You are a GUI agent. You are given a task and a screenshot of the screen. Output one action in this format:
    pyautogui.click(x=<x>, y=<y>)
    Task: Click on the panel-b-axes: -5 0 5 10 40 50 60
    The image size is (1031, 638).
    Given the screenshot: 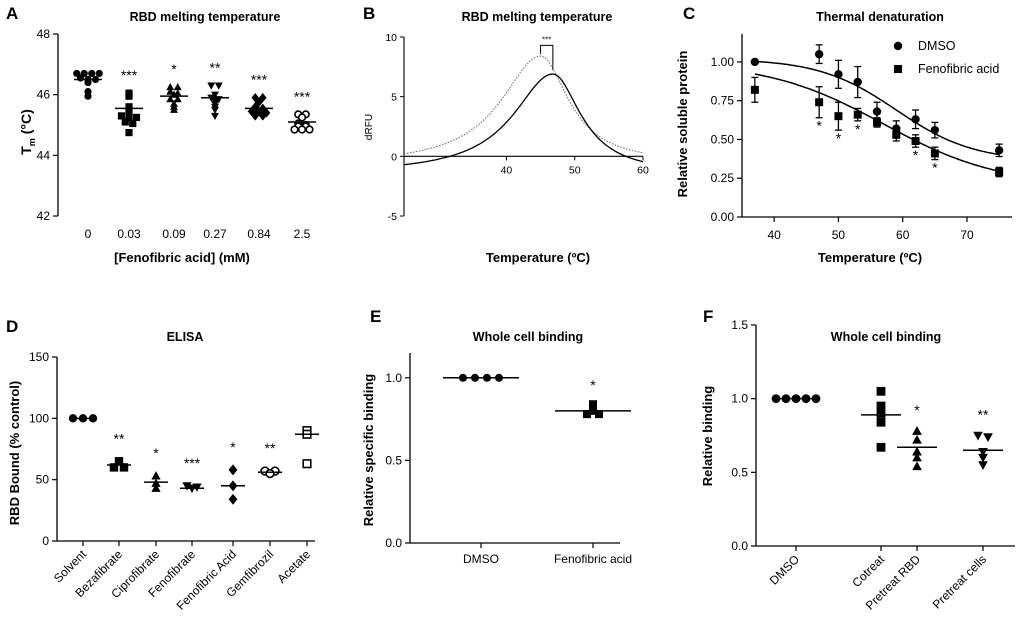 What is the action you would take?
    pyautogui.click(x=517, y=127)
    